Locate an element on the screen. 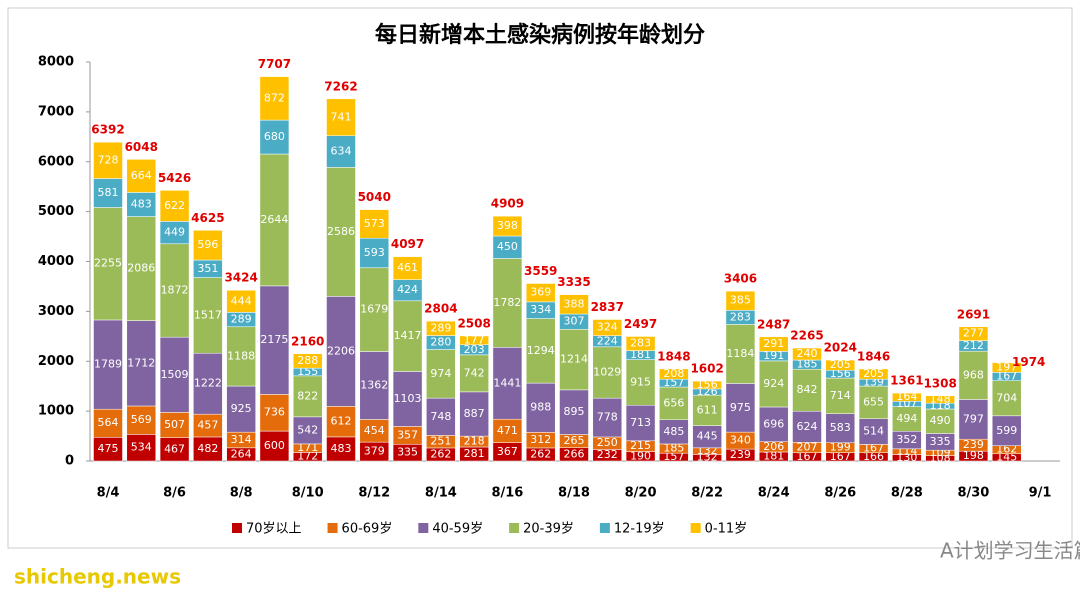 This screenshot has width=1080, height=603. data-label: 424 is located at coordinates (407, 289).